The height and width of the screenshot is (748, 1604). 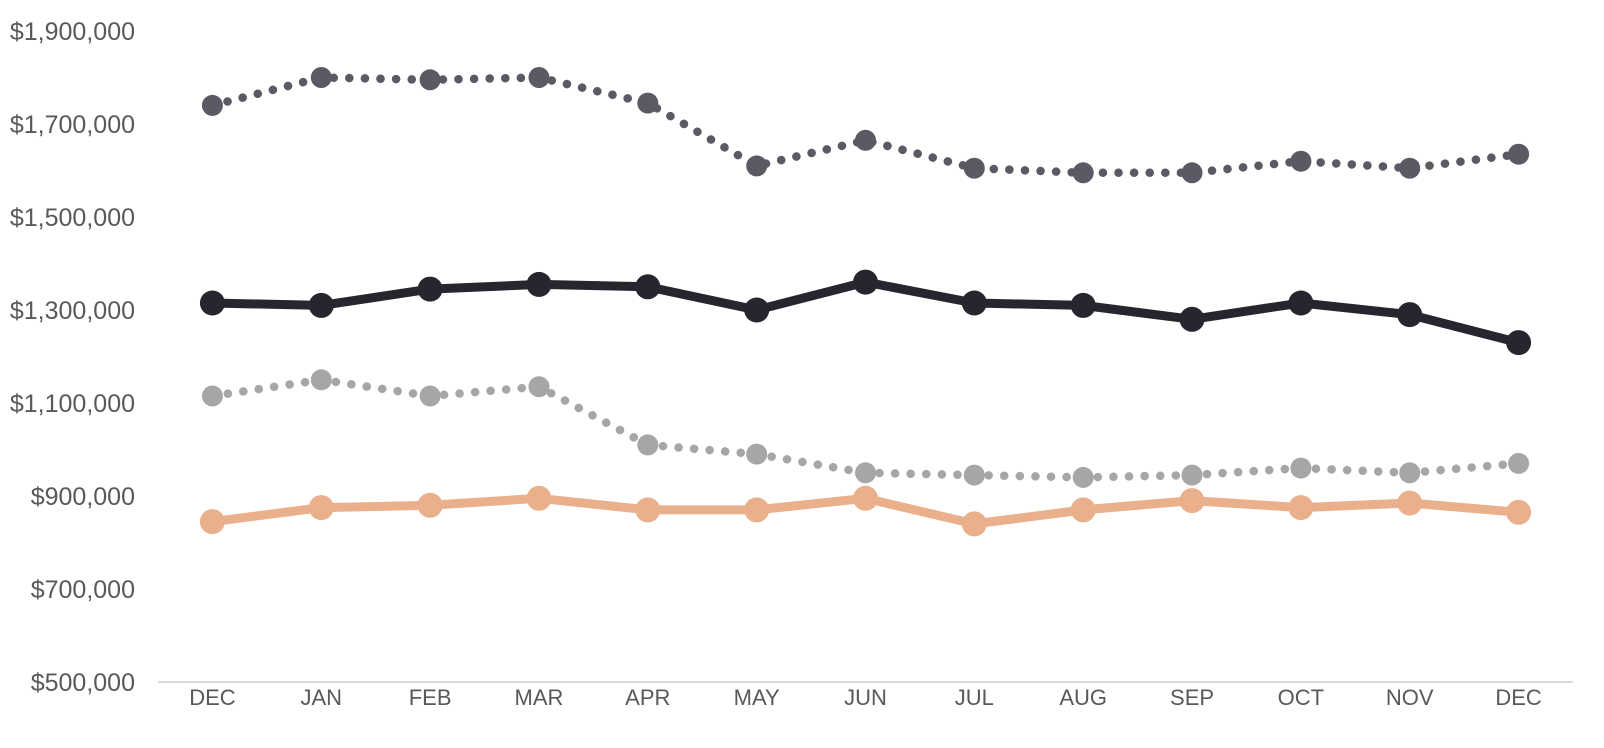 What do you see at coordinates (539, 697) in the screenshot?
I see `x-axis-tick-label: MAR` at bounding box center [539, 697].